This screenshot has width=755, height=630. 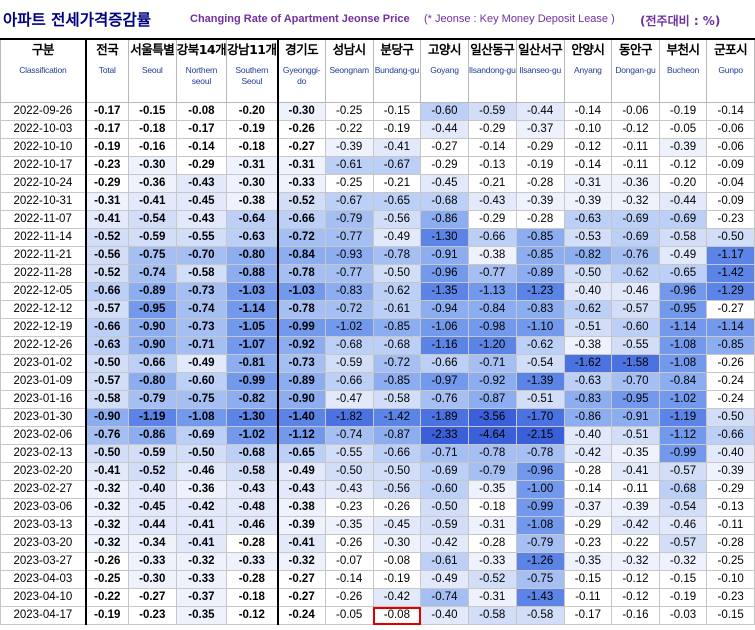 I want to click on row-date: 2022-10-17, so click(x=43, y=165).